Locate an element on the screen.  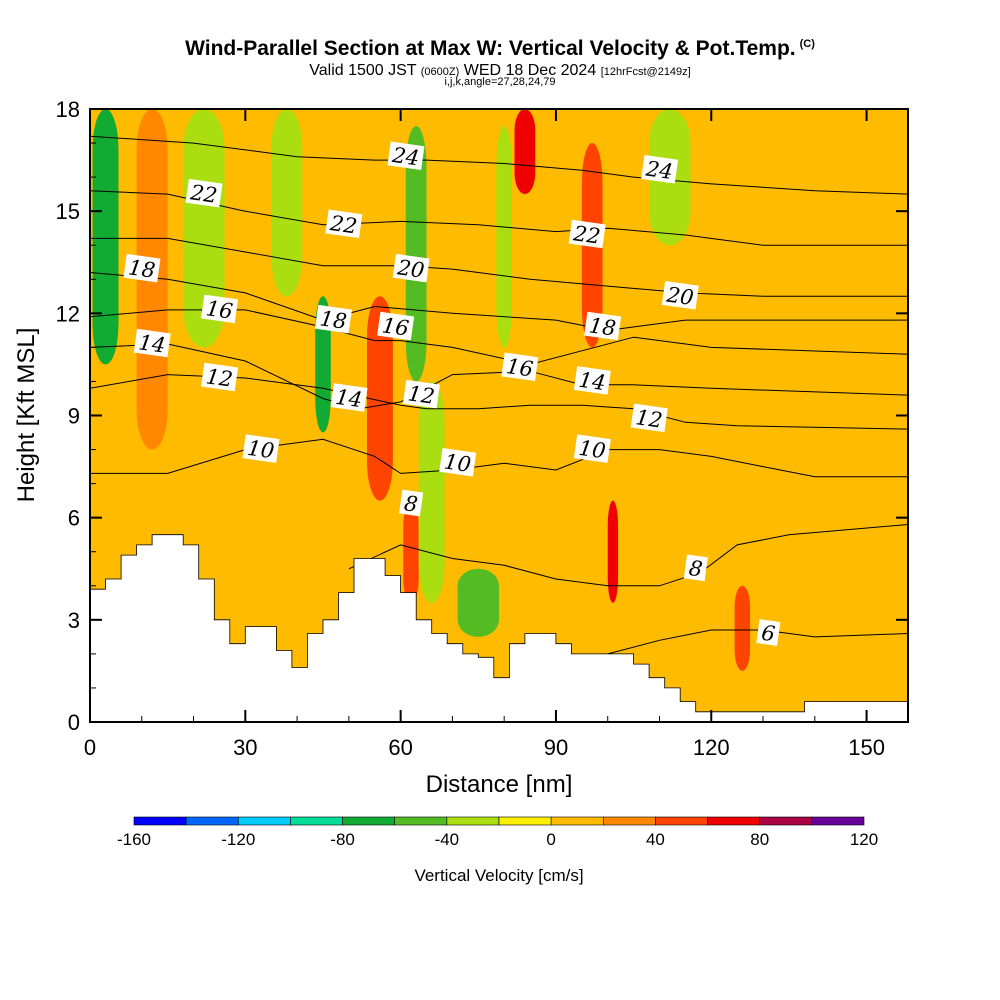
colorbar-tick-label: -160 is located at coordinates (134, 839).